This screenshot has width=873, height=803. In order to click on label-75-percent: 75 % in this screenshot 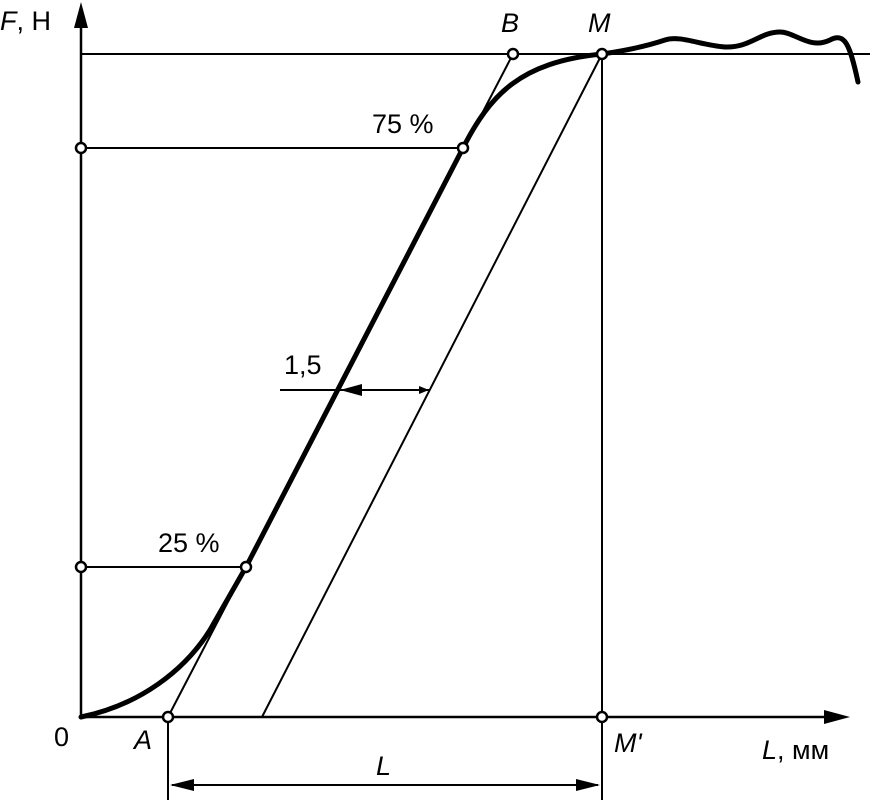, I will do `click(403, 124)`.